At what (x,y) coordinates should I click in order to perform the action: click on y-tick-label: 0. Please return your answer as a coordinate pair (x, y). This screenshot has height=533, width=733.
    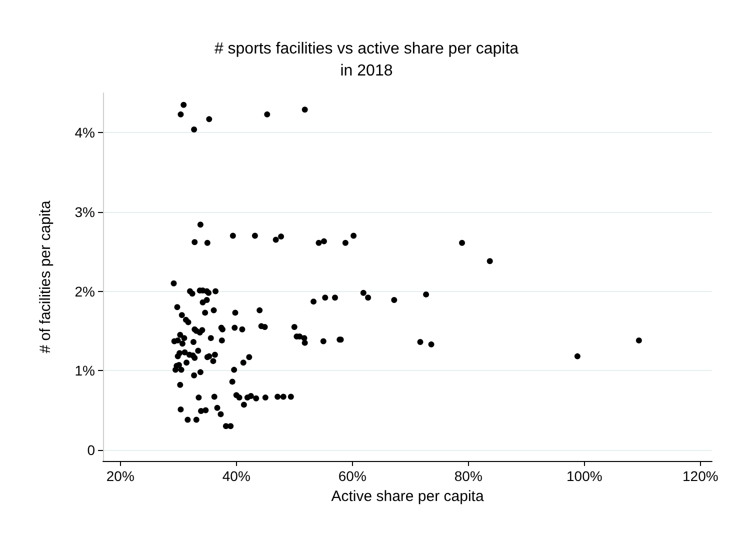
    Looking at the image, I should click on (91, 450).